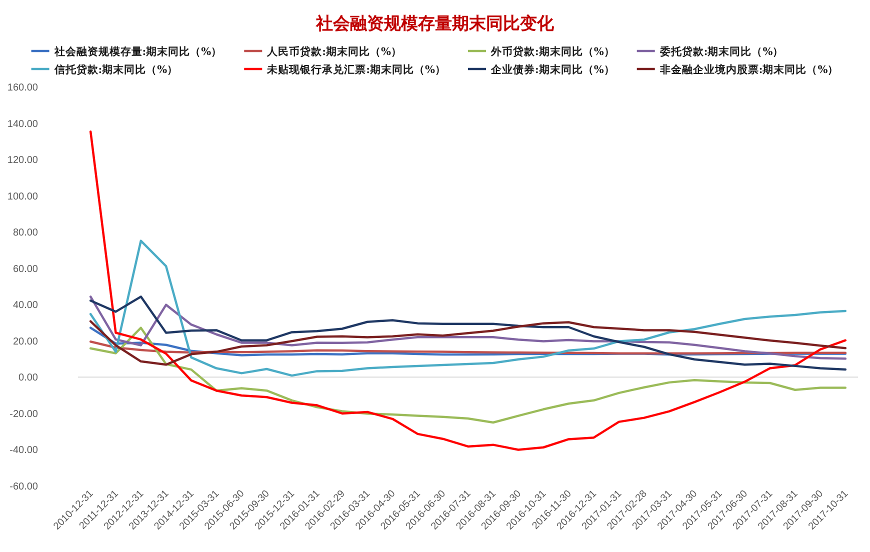 The width and height of the screenshot is (870, 552). What do you see at coordinates (22, 196) in the screenshot?
I see `y-tick-label: 100.00` at bounding box center [22, 196].